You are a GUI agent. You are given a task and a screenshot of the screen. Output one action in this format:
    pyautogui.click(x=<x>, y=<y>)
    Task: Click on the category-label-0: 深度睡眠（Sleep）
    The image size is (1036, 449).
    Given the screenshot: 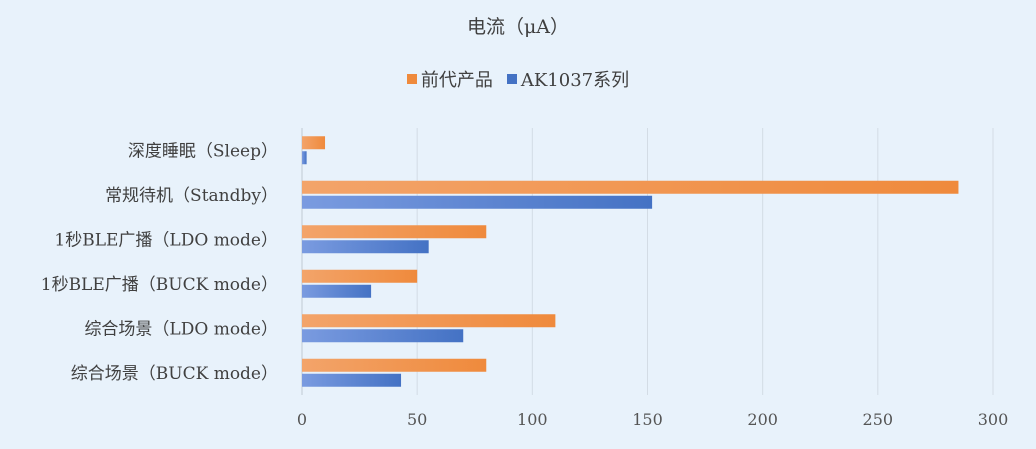 What is the action you would take?
    pyautogui.click(x=203, y=151)
    